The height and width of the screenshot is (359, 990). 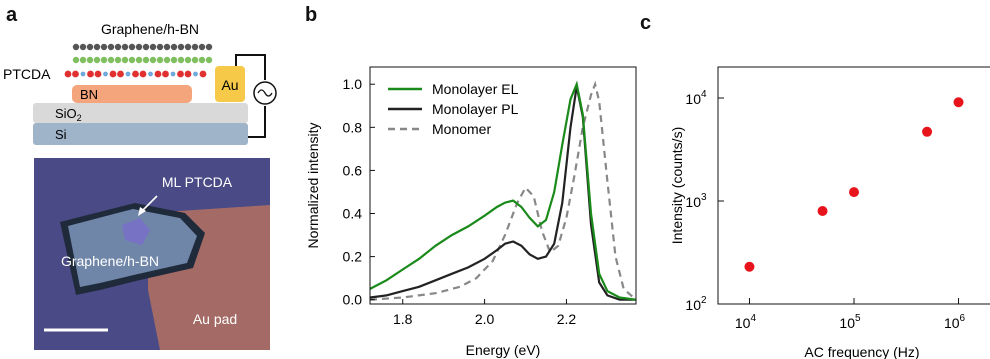 What do you see at coordinates (311, 15) in the screenshot?
I see `panel-letter-b: b` at bounding box center [311, 15].